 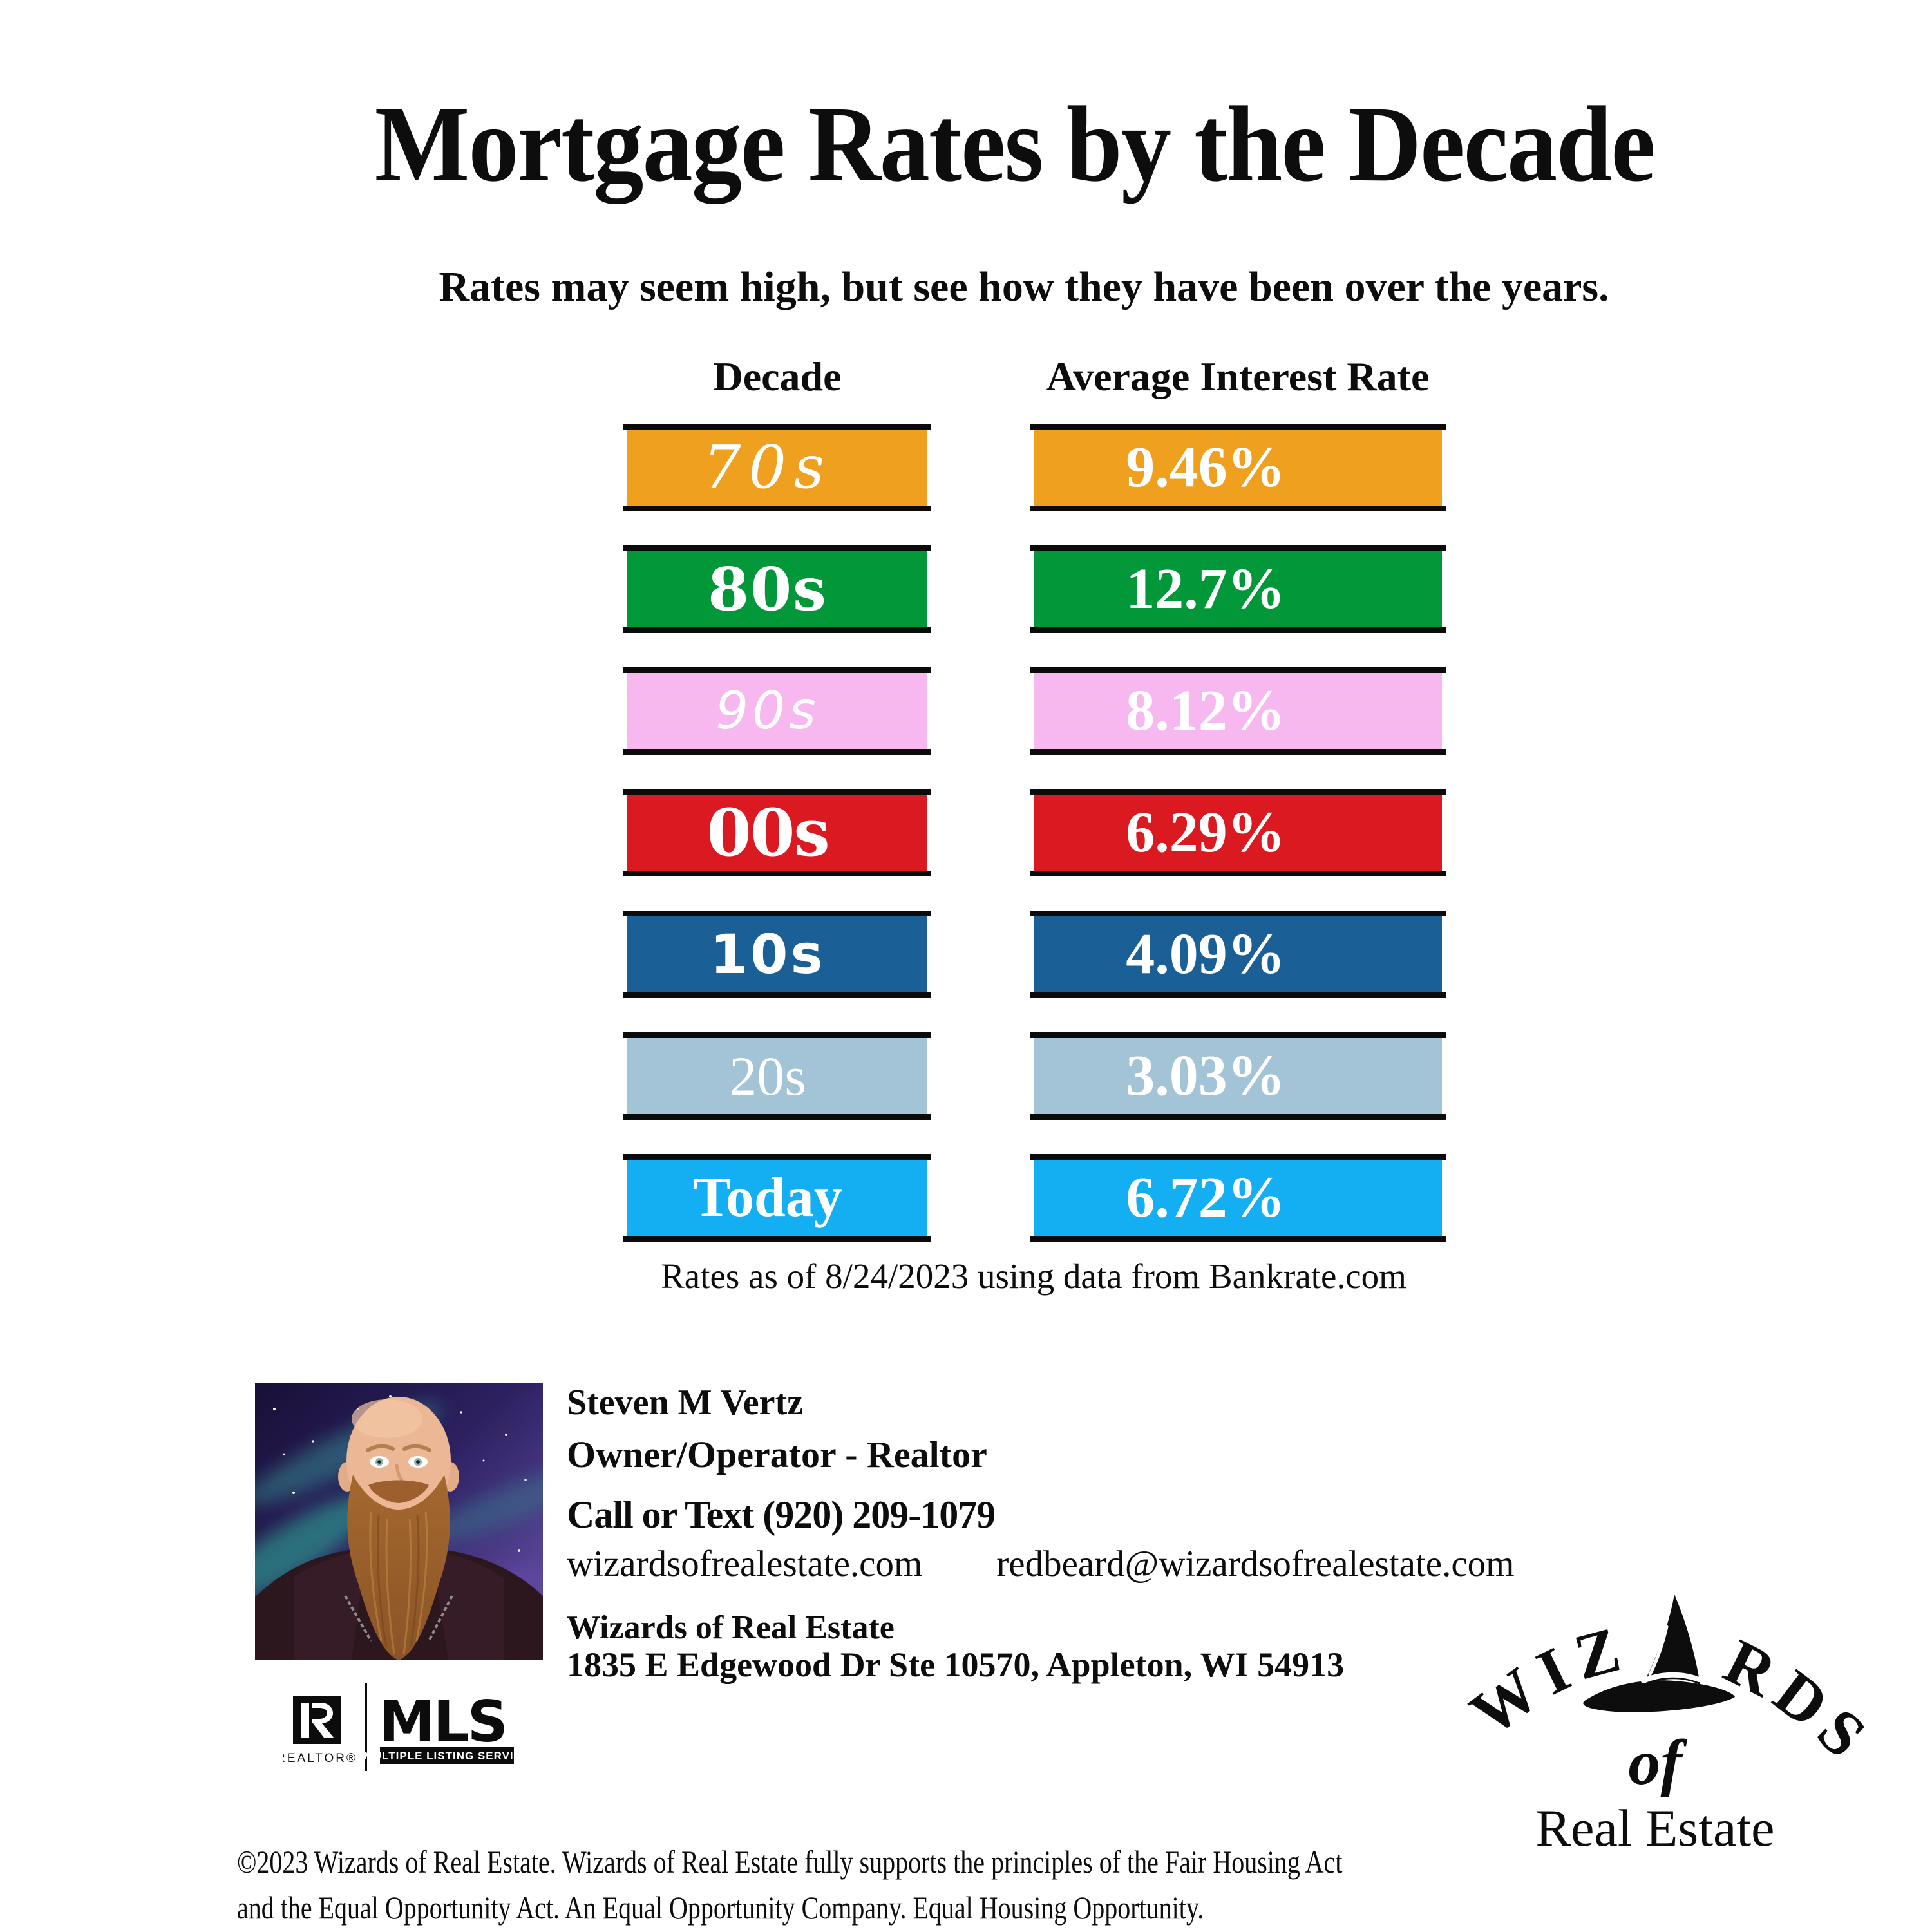 What do you see at coordinates (768, 954) in the screenshot?
I see `decade-label: 10s` at bounding box center [768, 954].